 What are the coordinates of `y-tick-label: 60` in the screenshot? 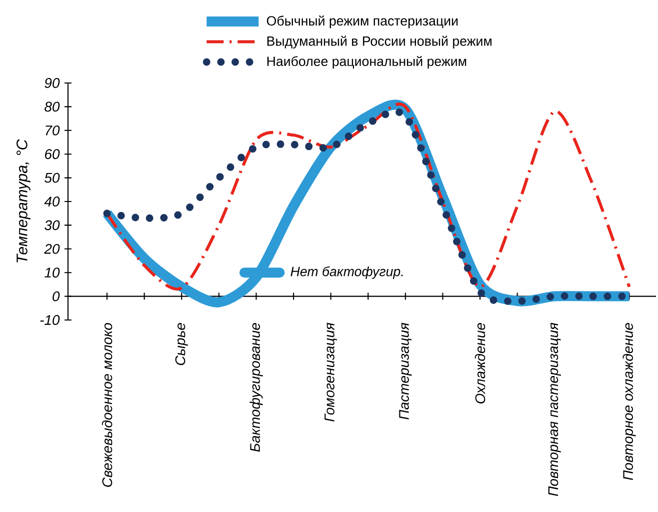 It's located at (52, 154).